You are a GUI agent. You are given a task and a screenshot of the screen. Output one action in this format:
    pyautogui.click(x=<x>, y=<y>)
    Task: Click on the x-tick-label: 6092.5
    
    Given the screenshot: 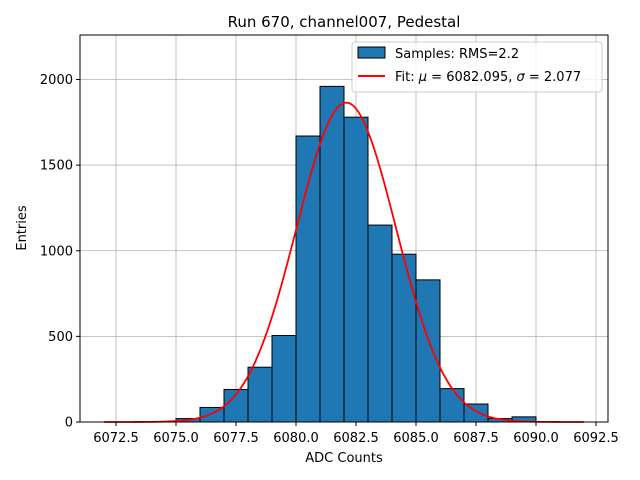 What is the action you would take?
    pyautogui.click(x=596, y=438)
    